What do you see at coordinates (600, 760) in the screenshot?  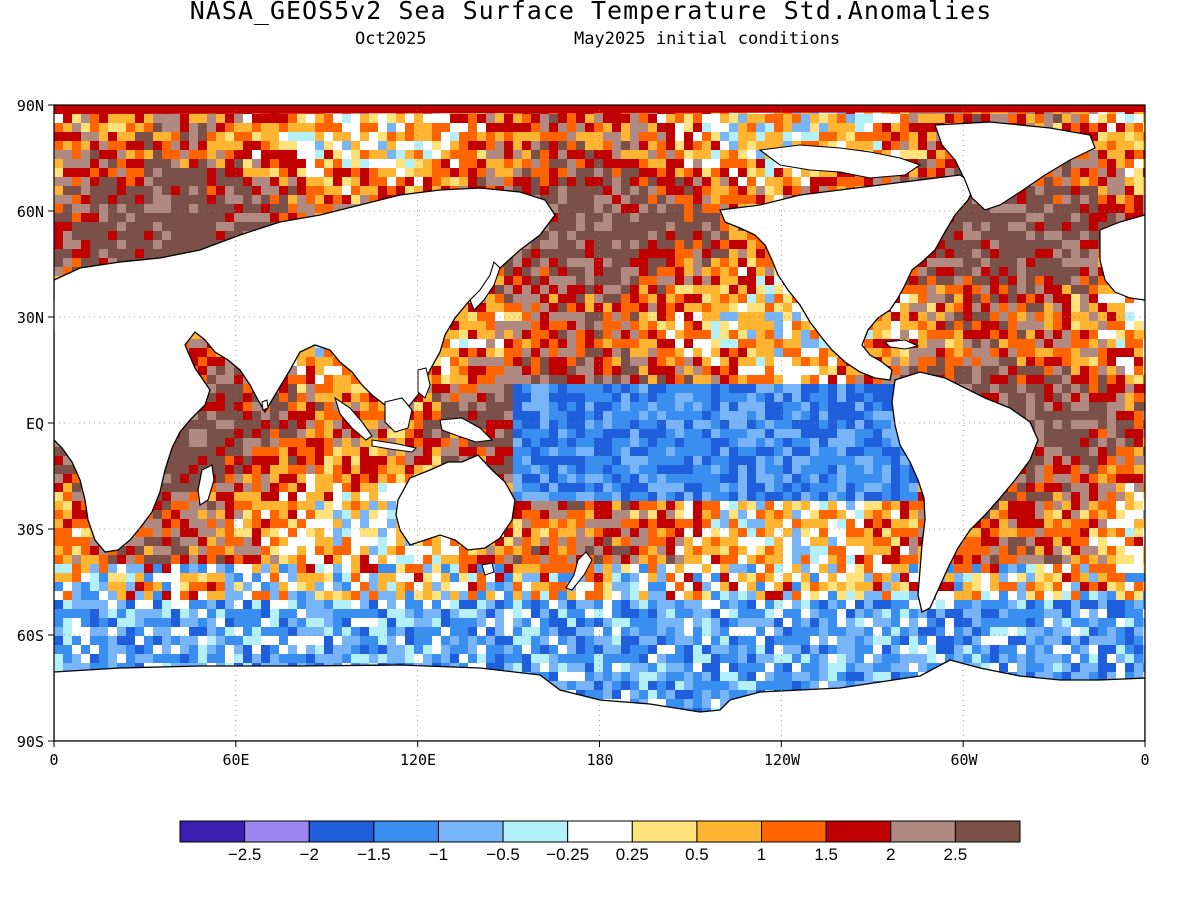 I see `lon-label-180: 180` at bounding box center [600, 760].